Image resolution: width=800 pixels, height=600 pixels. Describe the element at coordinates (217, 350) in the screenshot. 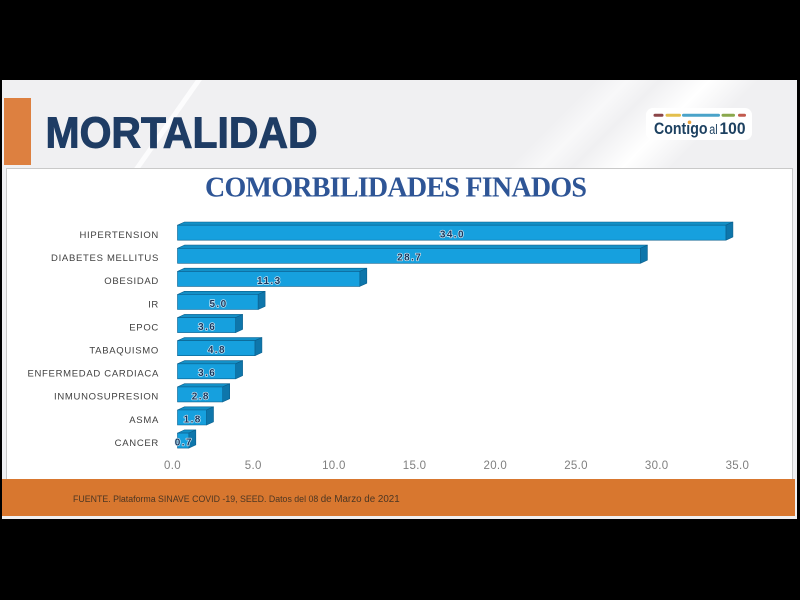

I see `svg-text: 4.8` at that location.